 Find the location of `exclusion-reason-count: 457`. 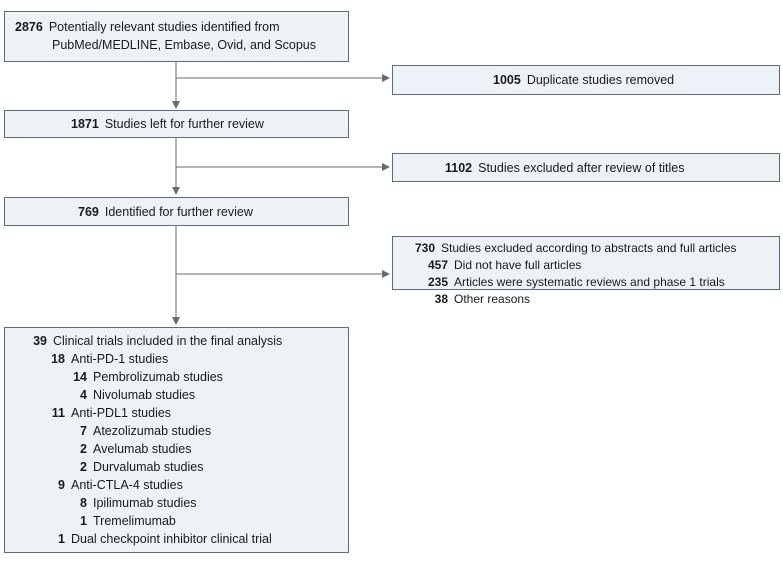

exclusion-reason-count: 457 is located at coordinates (437, 265).